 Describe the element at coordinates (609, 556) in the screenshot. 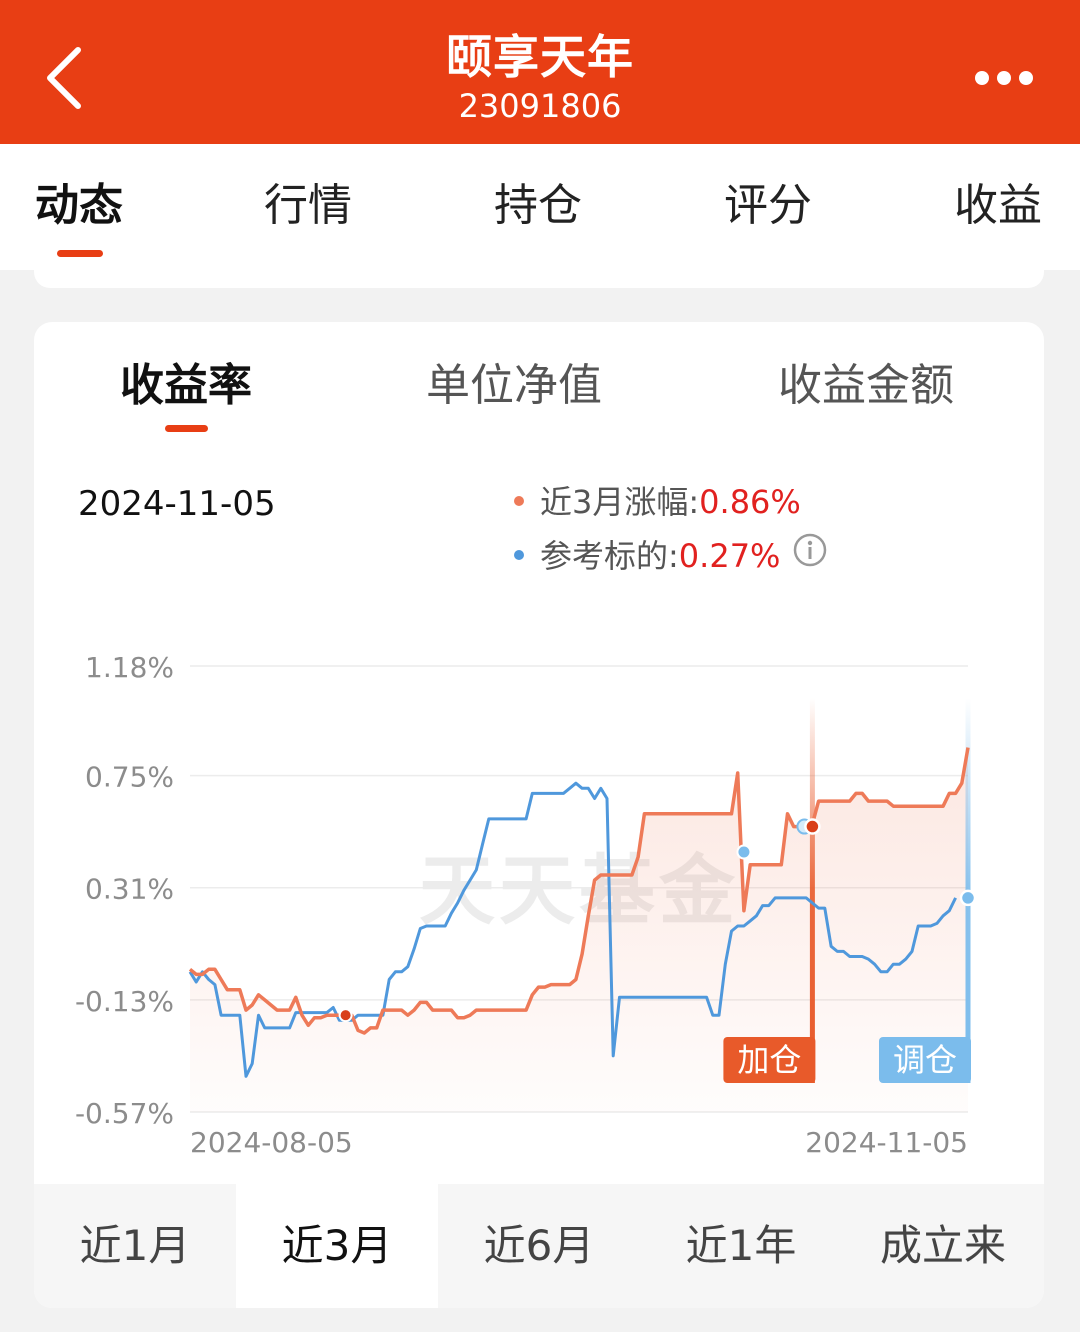

I see `legend-benchmark-label: 参考标的:` at that location.